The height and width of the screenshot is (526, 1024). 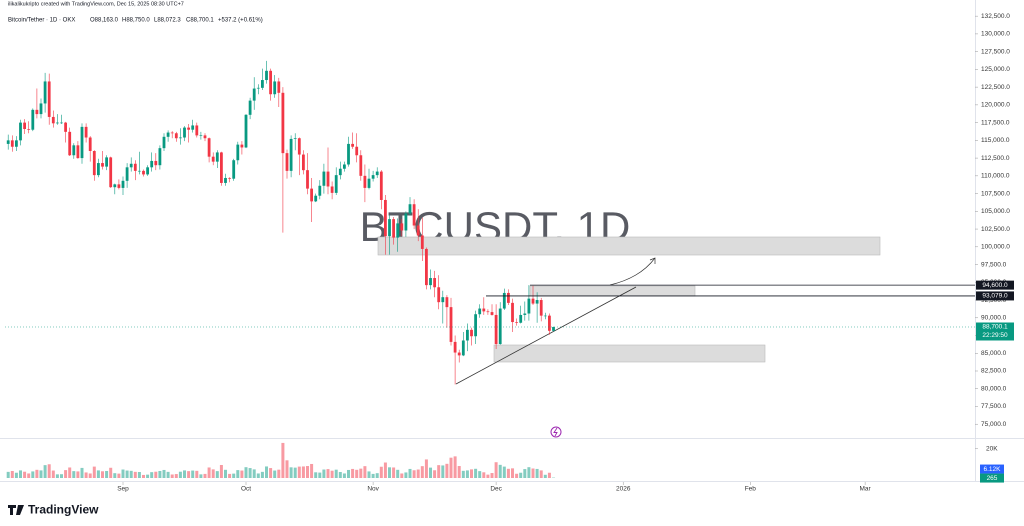 What do you see at coordinates (992, 469) in the screenshot?
I see `volume-ma-box` at bounding box center [992, 469].